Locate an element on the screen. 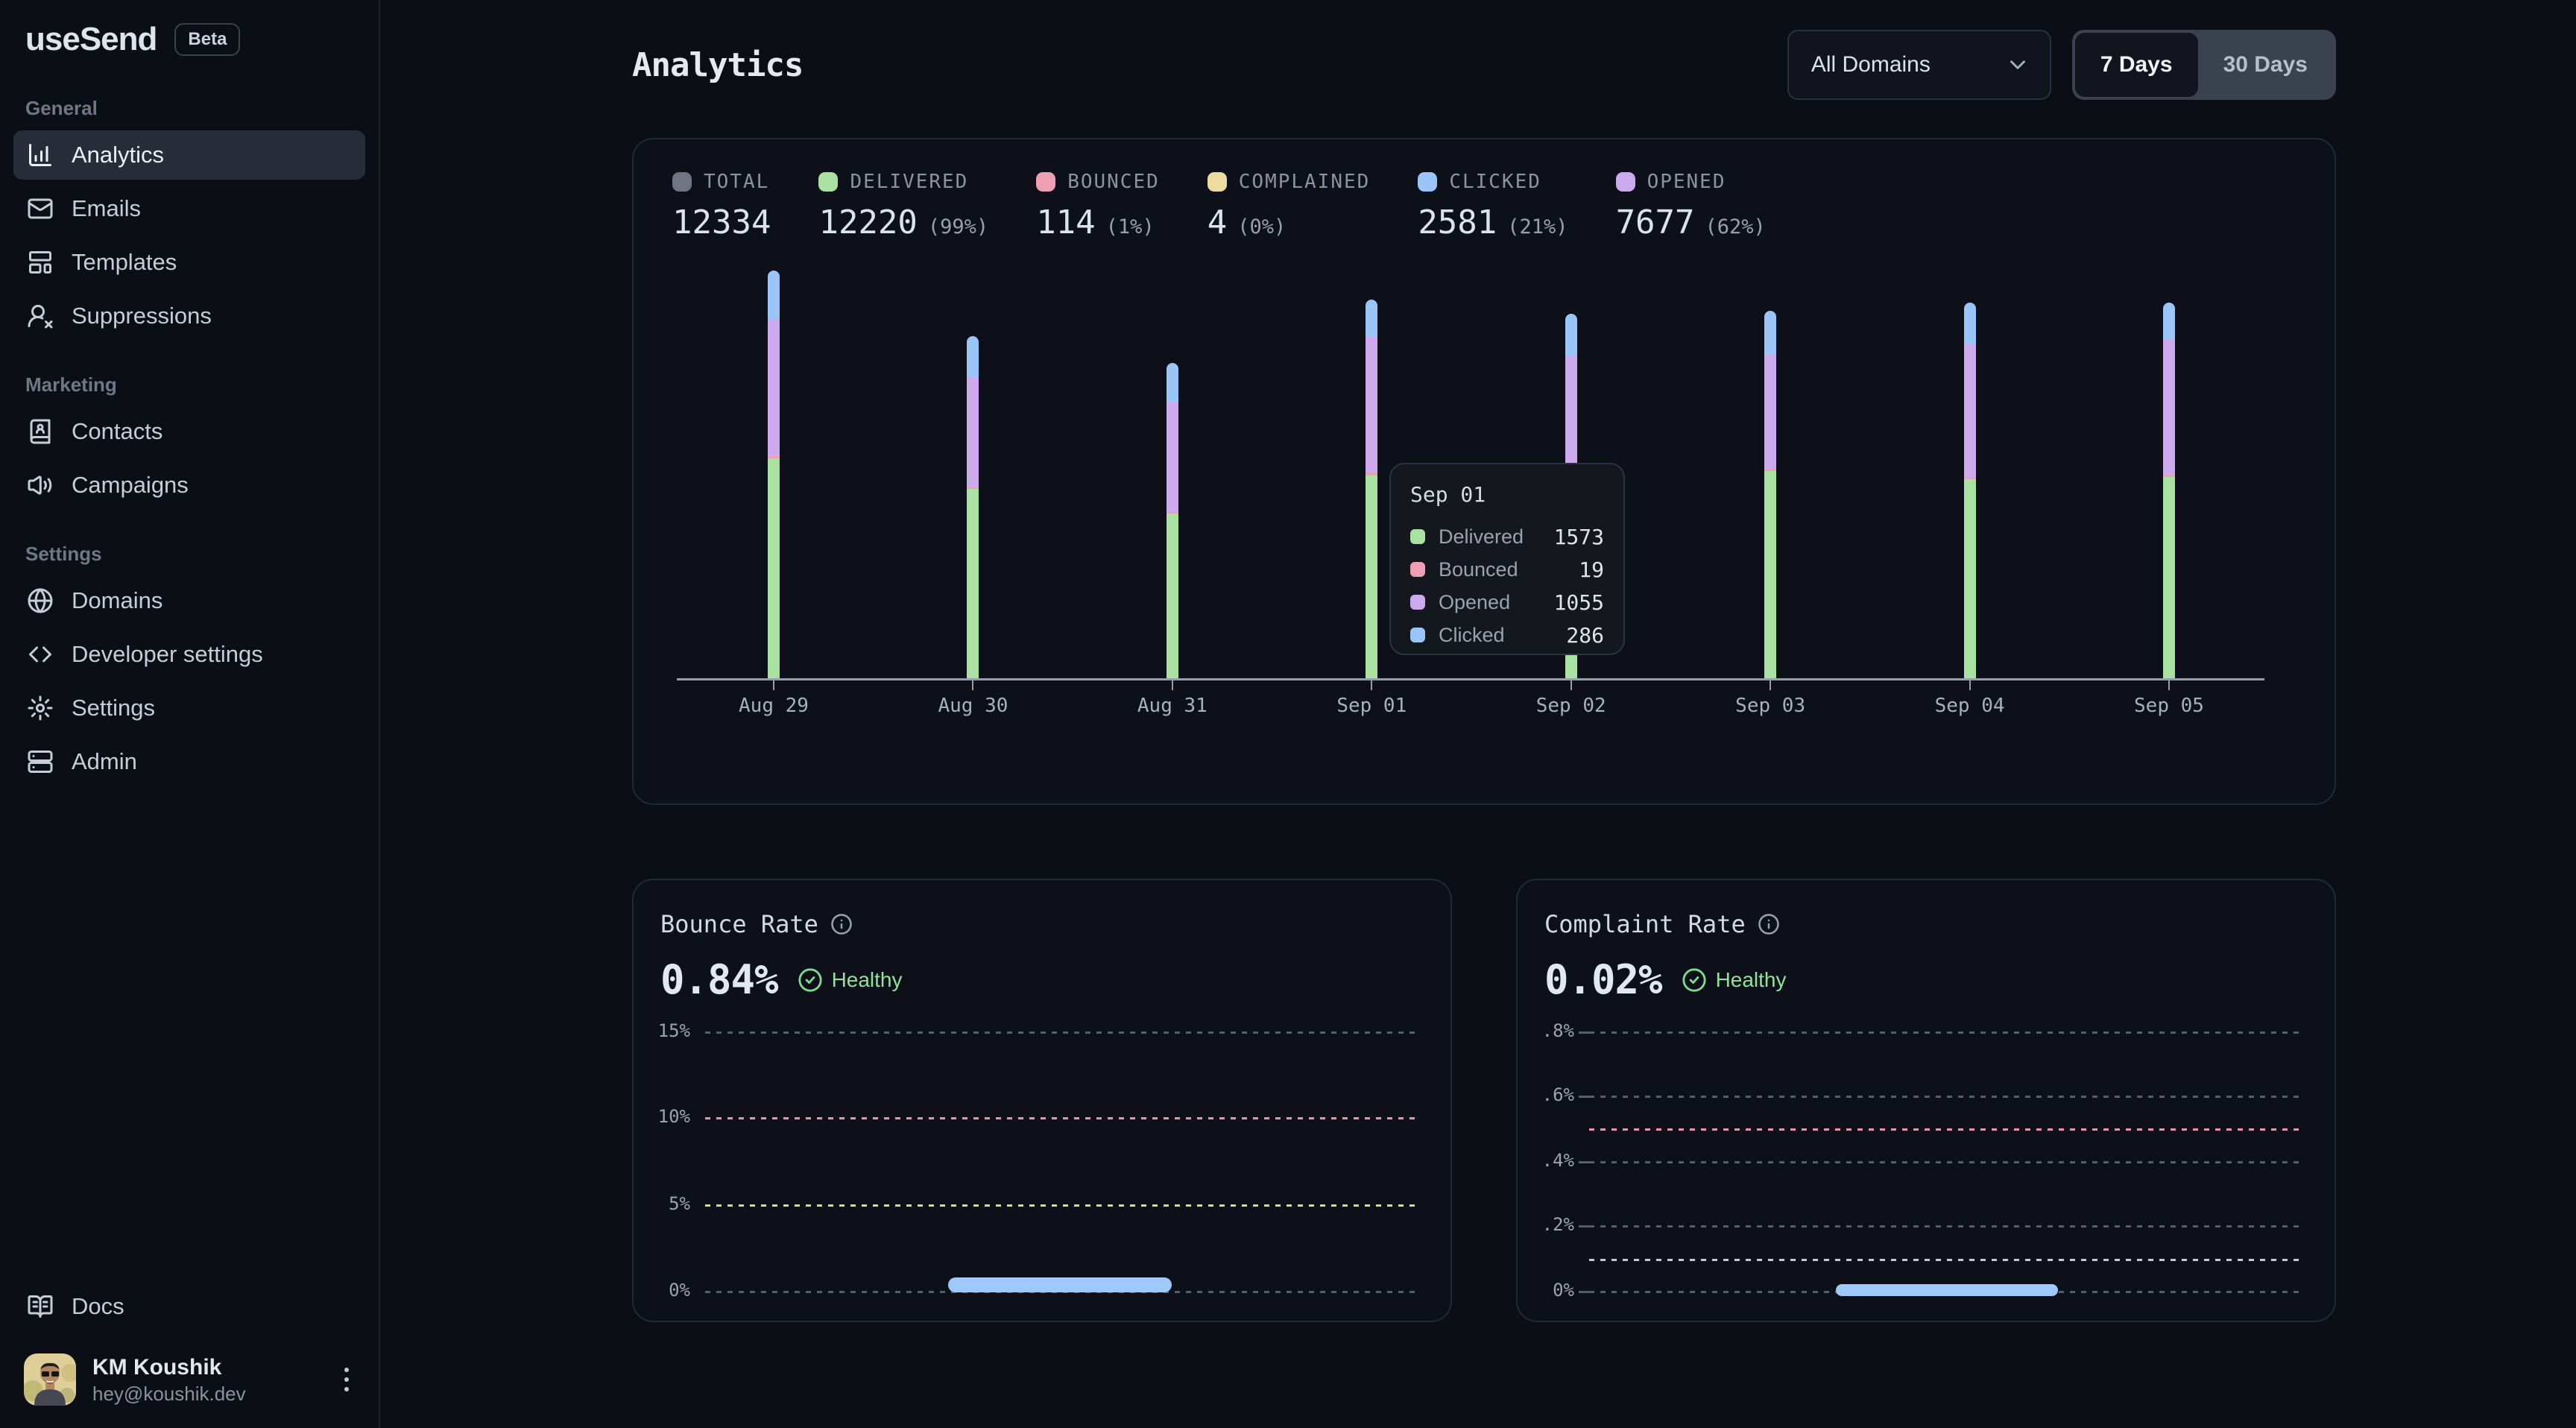 The height and width of the screenshot is (1428, 2576). sidebar-item-docs: Docs is located at coordinates (189, 1306).